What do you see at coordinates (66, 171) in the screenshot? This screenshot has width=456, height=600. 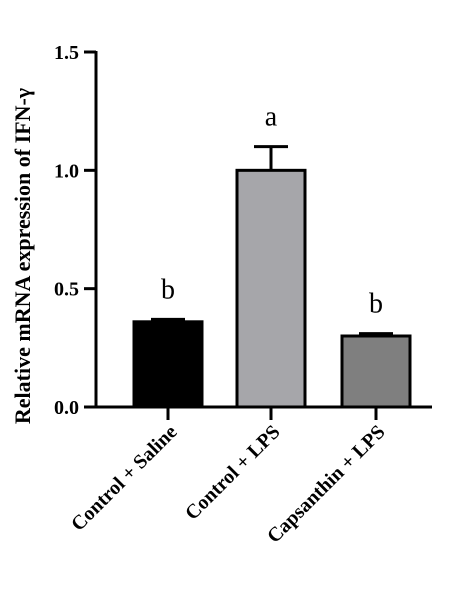 I see `y-tick-label: 1.0` at bounding box center [66, 171].